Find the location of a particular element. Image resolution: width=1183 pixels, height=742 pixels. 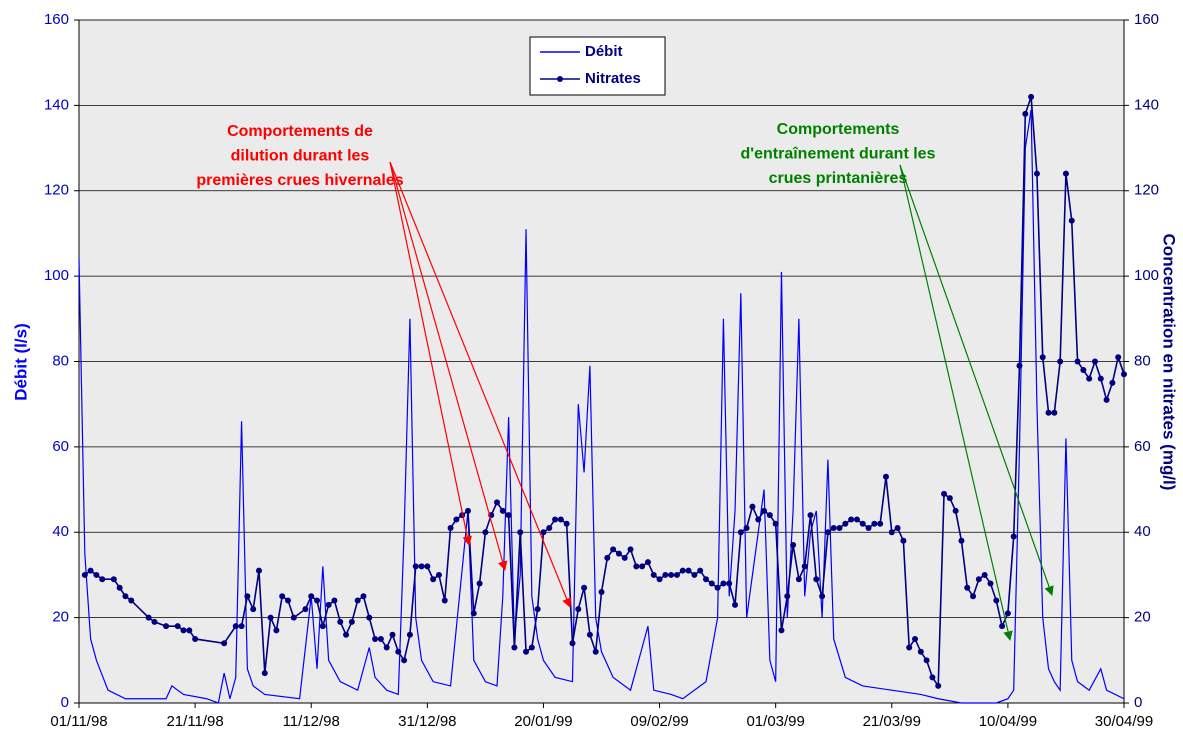

y2-tick-label: 100 is located at coordinates (1146, 275).